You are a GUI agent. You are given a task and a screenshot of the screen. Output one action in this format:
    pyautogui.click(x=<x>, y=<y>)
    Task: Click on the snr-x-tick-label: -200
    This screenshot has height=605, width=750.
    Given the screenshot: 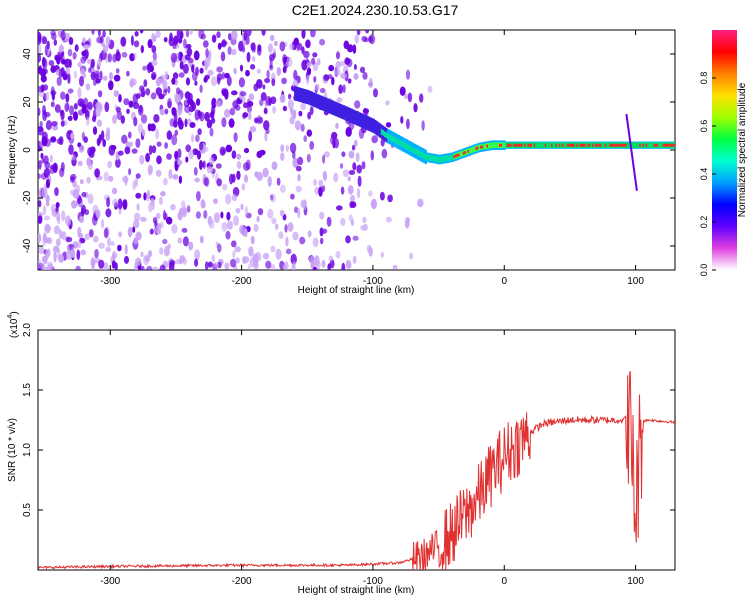 What is the action you would take?
    pyautogui.click(x=242, y=581)
    